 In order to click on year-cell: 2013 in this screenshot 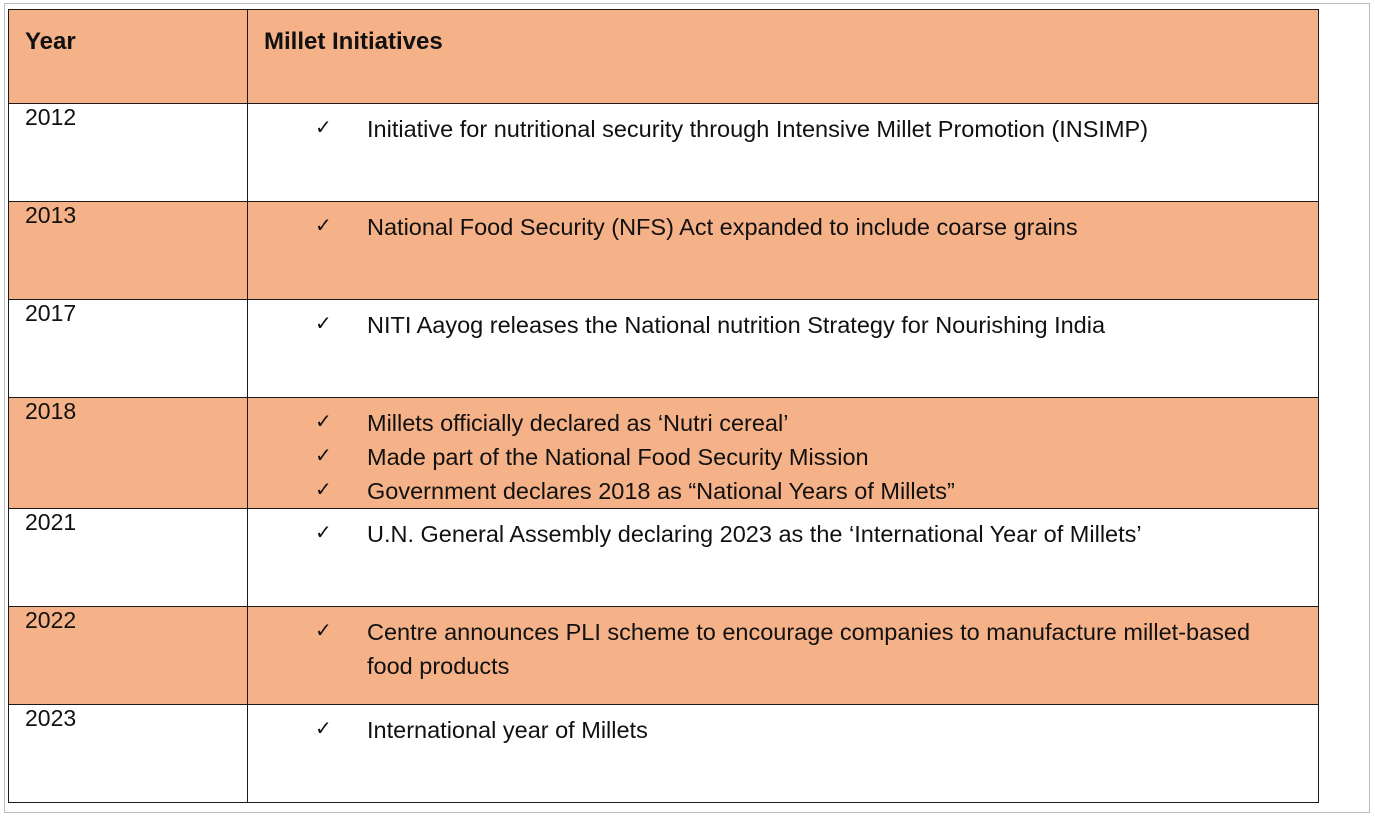, I will do `click(128, 250)`.